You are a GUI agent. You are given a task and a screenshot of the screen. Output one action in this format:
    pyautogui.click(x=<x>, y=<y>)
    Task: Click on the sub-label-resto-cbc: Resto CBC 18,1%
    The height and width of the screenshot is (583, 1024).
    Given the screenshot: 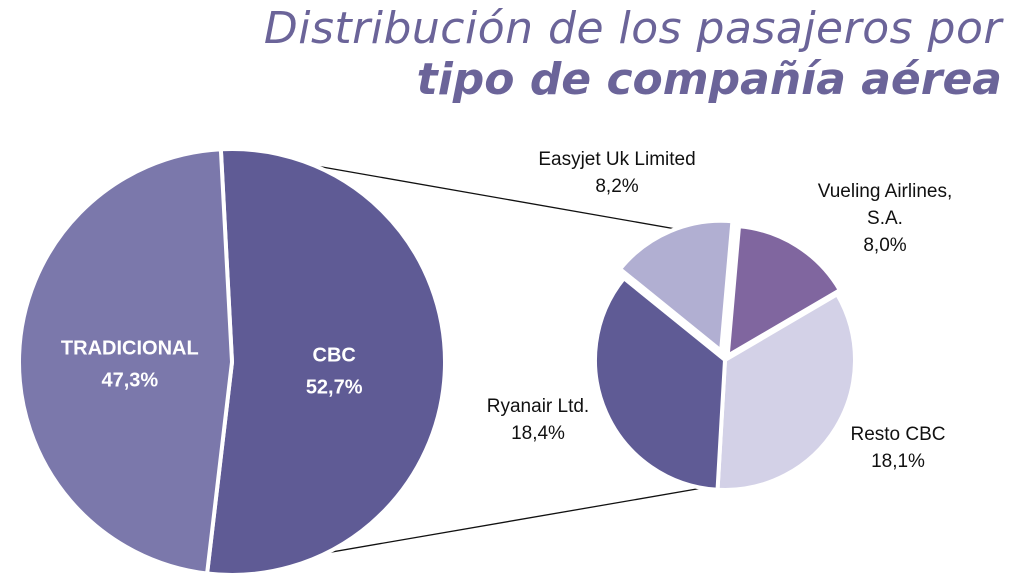 What is the action you would take?
    pyautogui.click(x=897, y=448)
    